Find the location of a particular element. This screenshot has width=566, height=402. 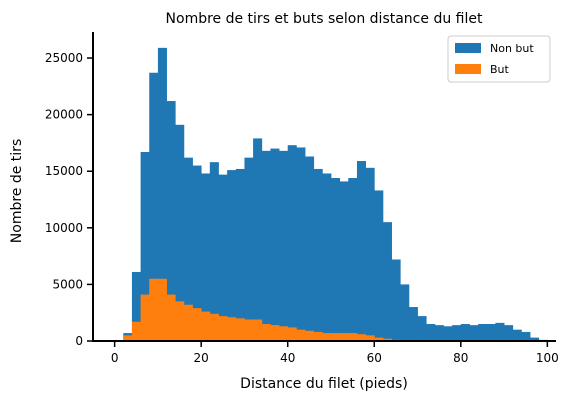

legend: Non but But is located at coordinates (499, 59).